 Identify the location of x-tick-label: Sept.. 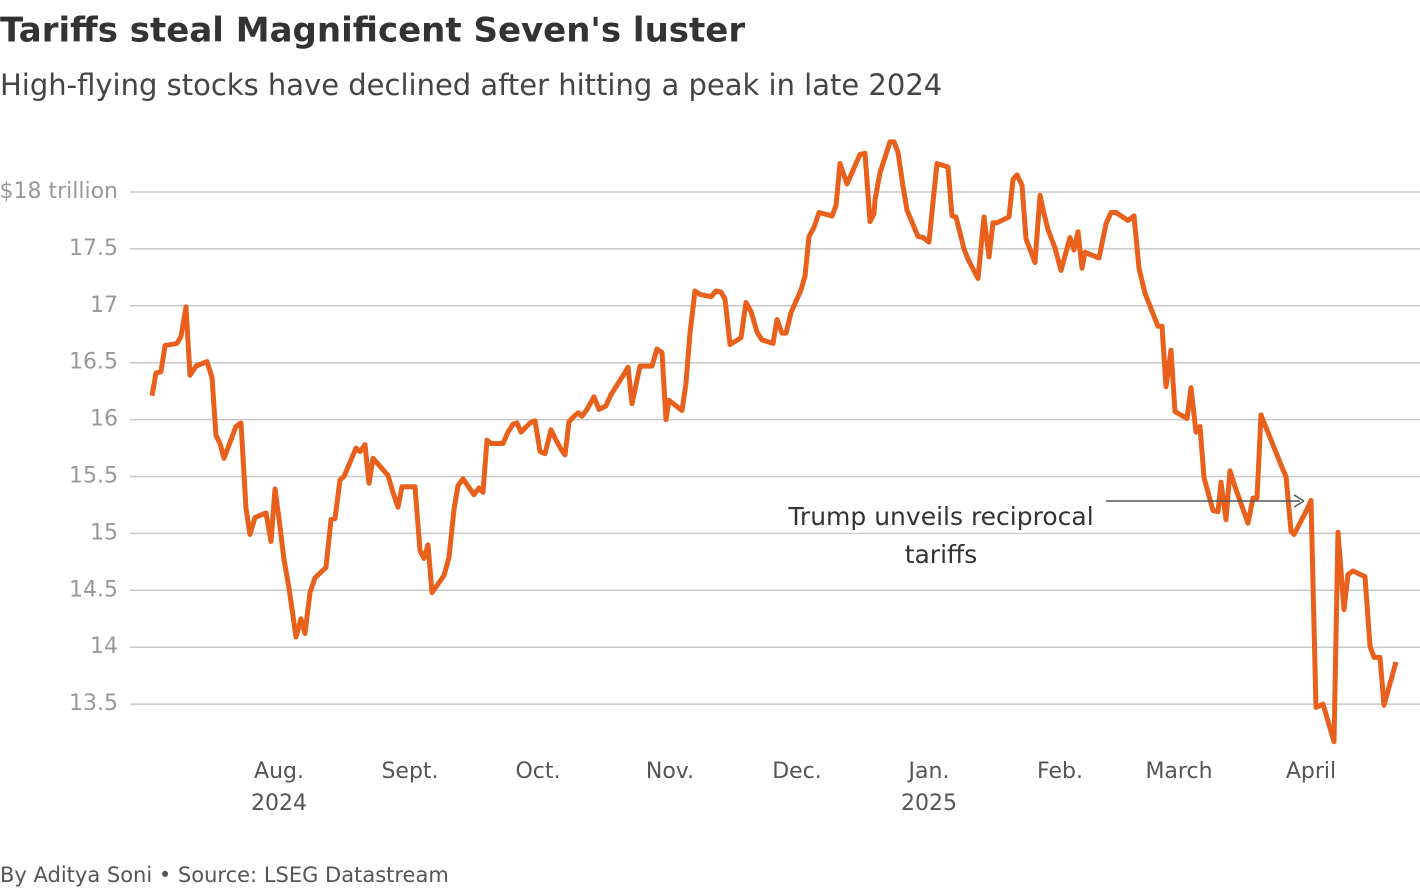
(409, 771).